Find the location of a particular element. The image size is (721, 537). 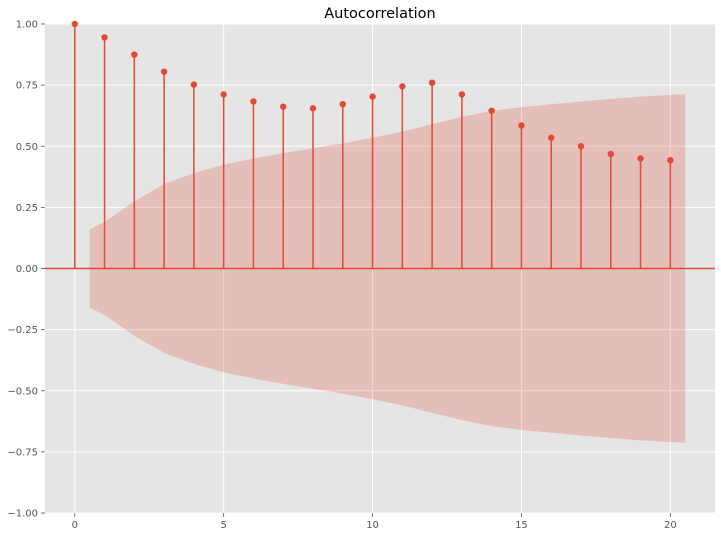

x-tick-label: 20 is located at coordinates (670, 525).